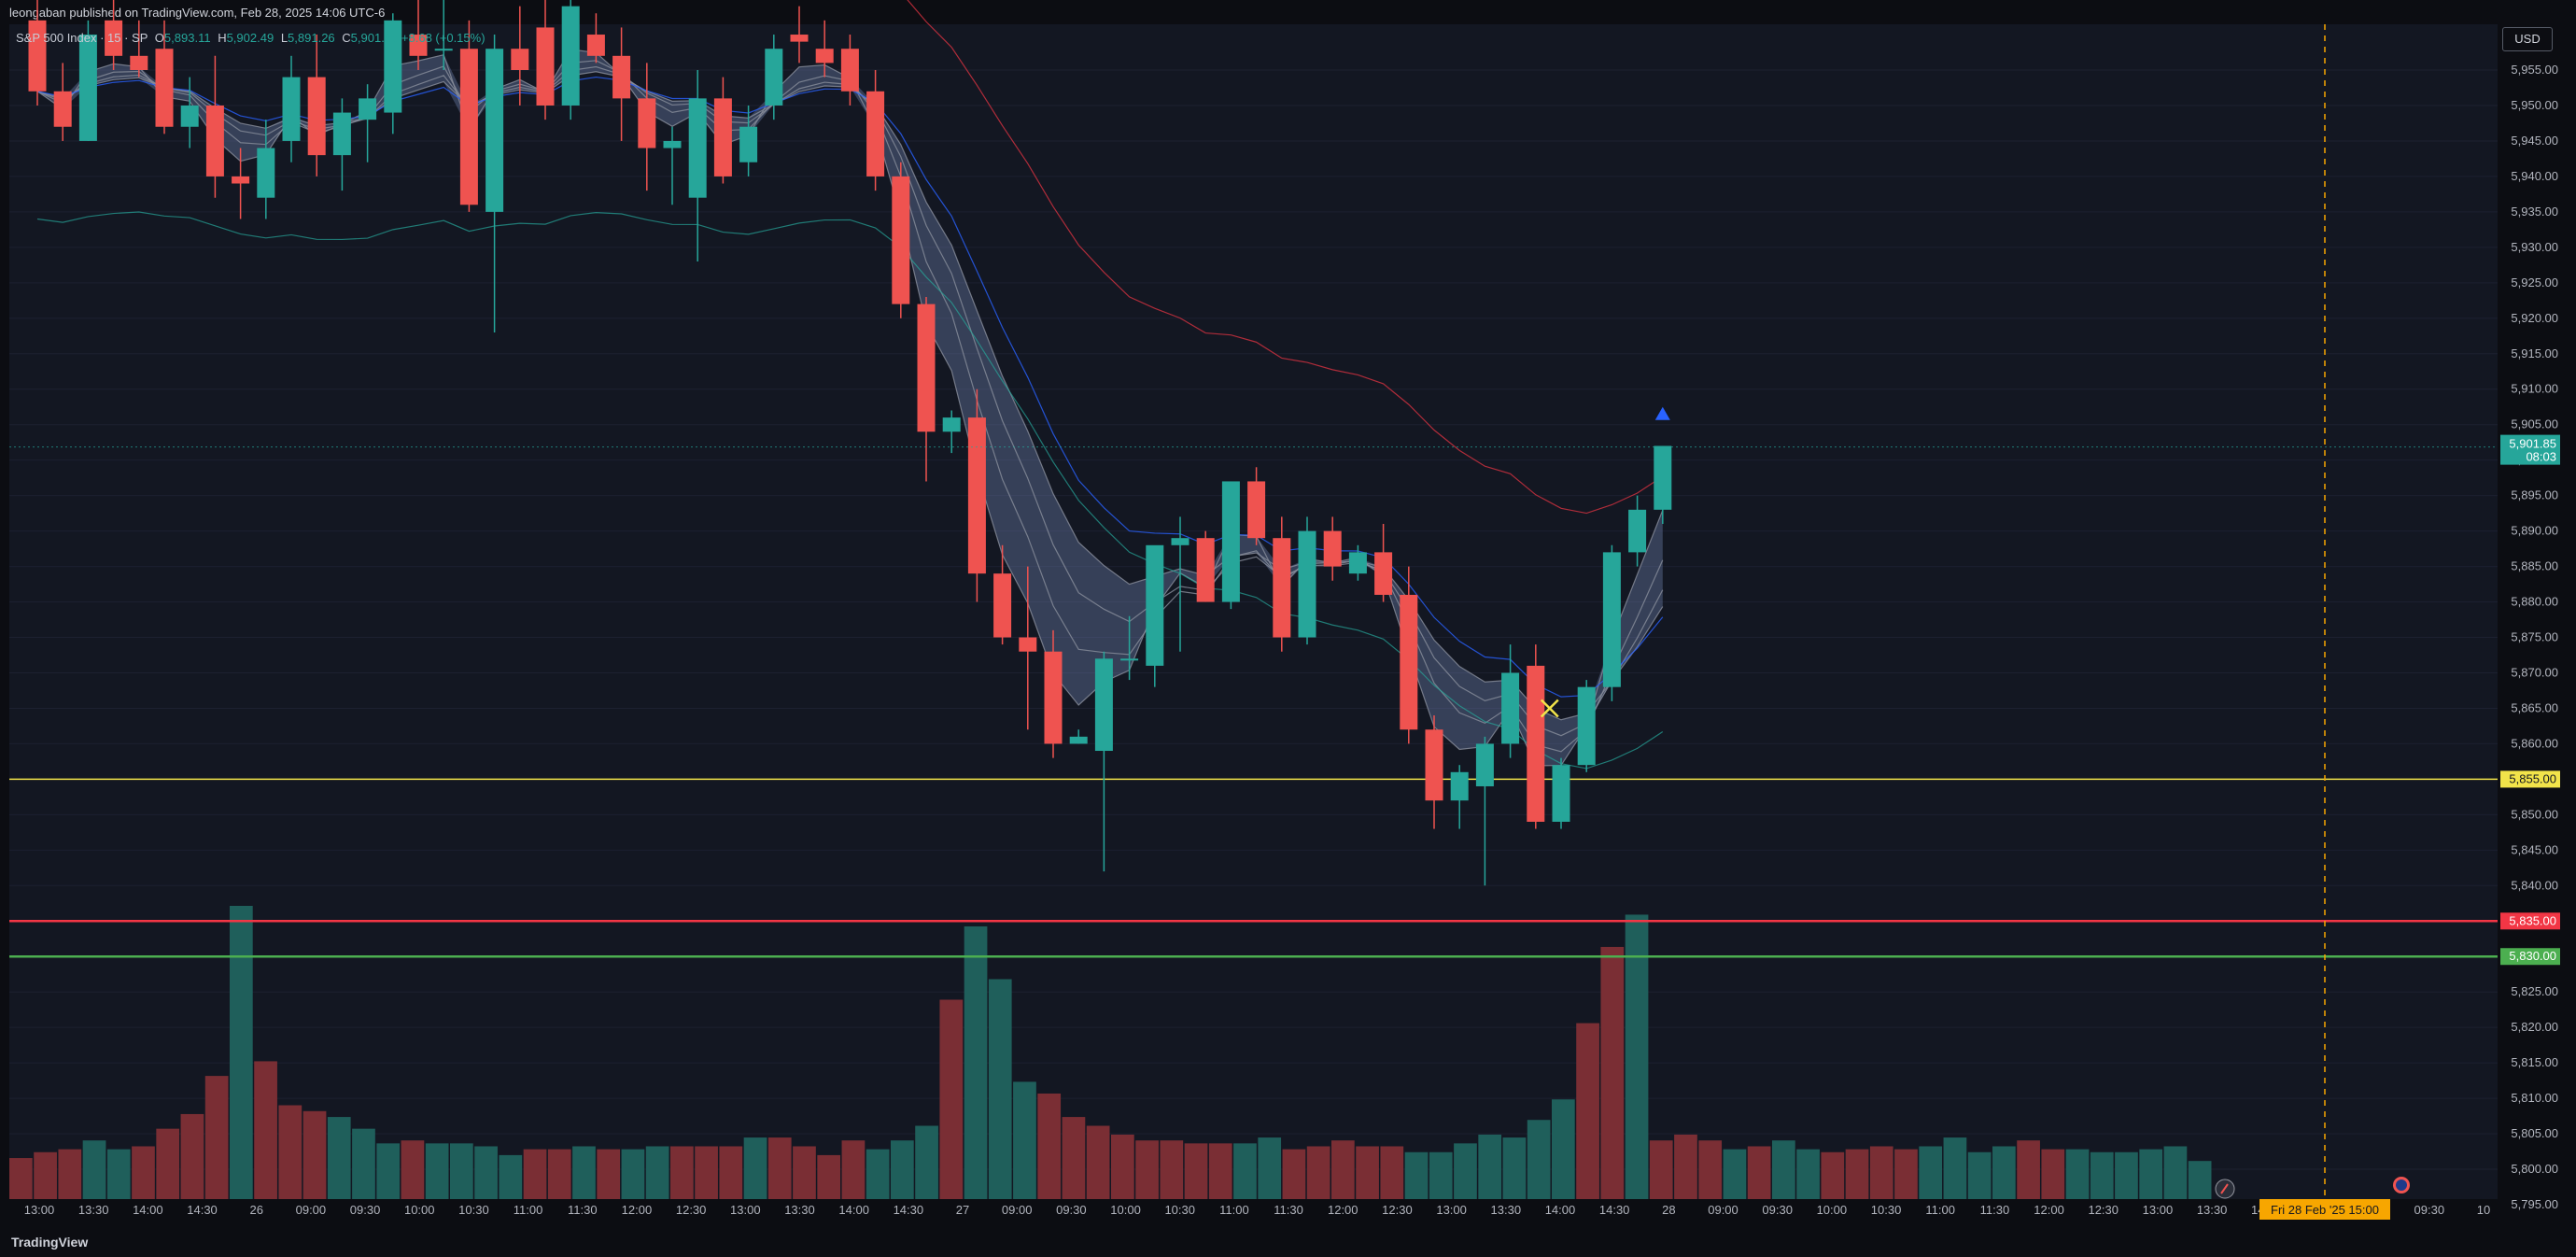 The height and width of the screenshot is (1257, 2576). I want to click on brand-text: TradingView, so click(50, 1242).